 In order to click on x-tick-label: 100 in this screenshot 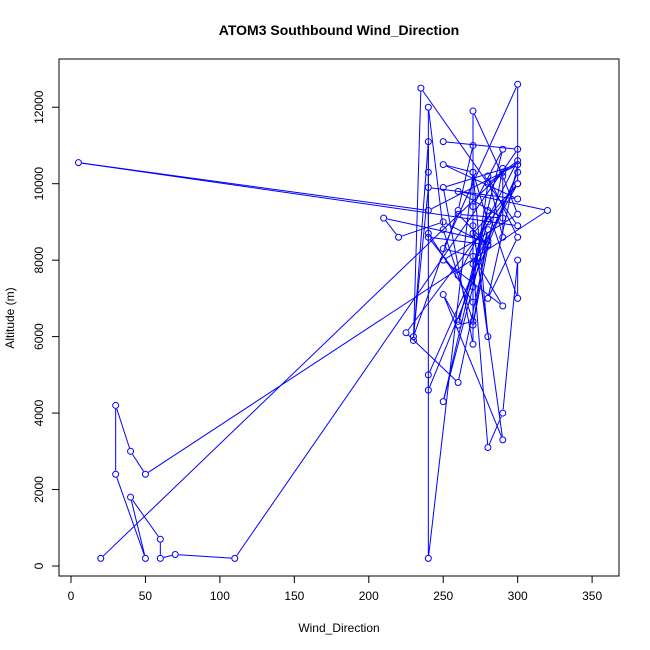, I will do `click(220, 596)`.